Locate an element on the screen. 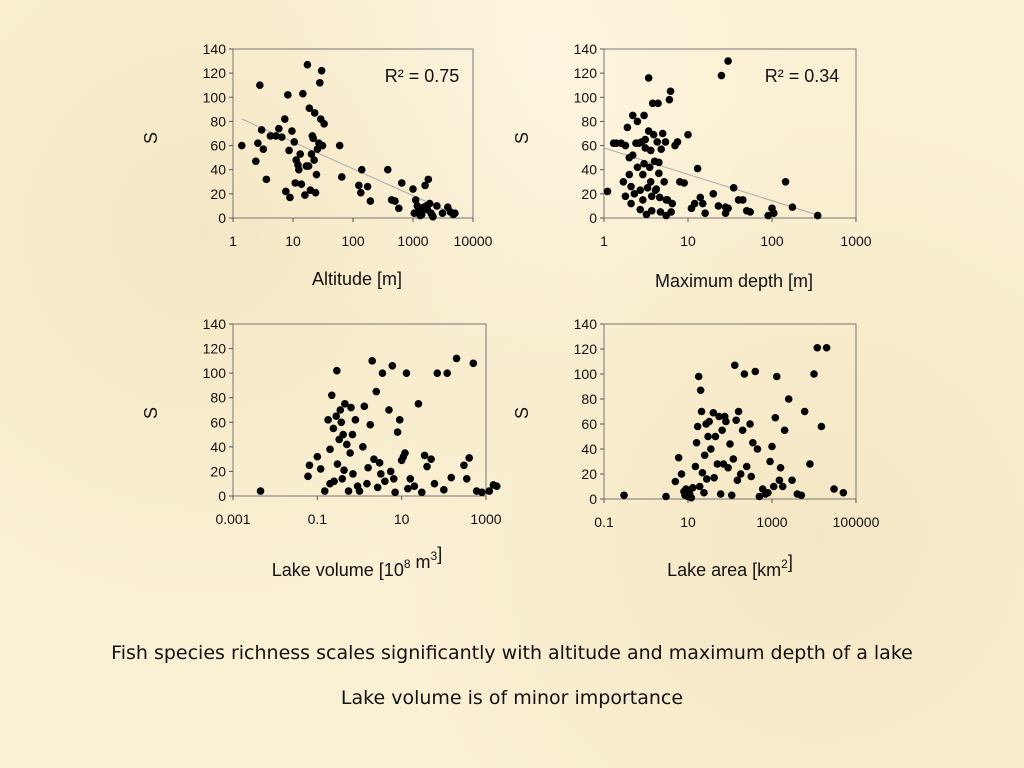 This screenshot has width=1024, height=768. chart1-ytick-label: 140 is located at coordinates (215, 49).